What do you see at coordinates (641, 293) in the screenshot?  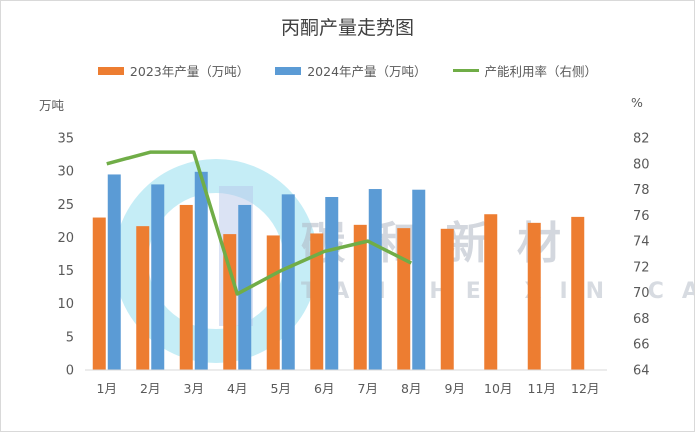 I see `y-tick-right-70: 70` at bounding box center [641, 293].